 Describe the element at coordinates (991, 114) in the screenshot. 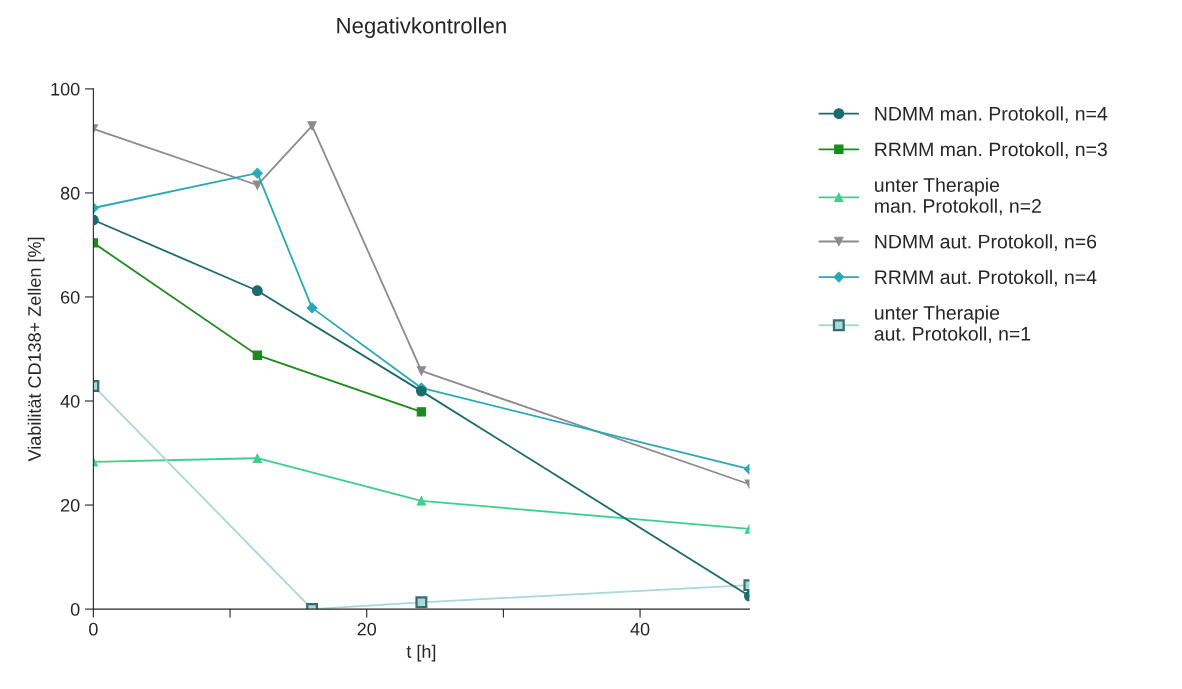

I see `legend-label: NDMM man. Protokoll, n=4` at that location.